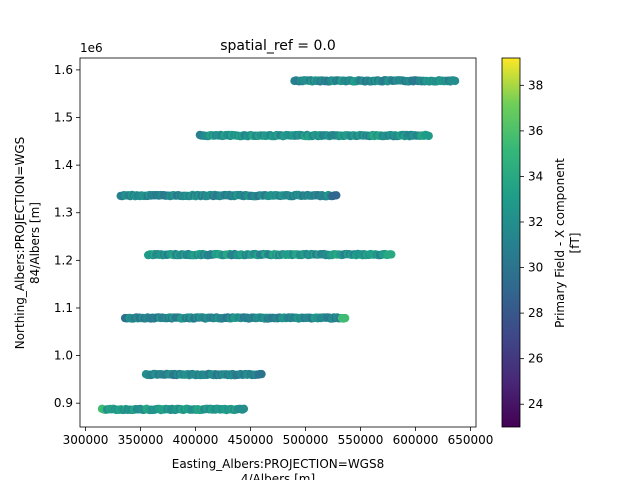 The height and width of the screenshot is (480, 640). Describe the element at coordinates (361, 440) in the screenshot. I see `x-tick-label: 550000` at that location.